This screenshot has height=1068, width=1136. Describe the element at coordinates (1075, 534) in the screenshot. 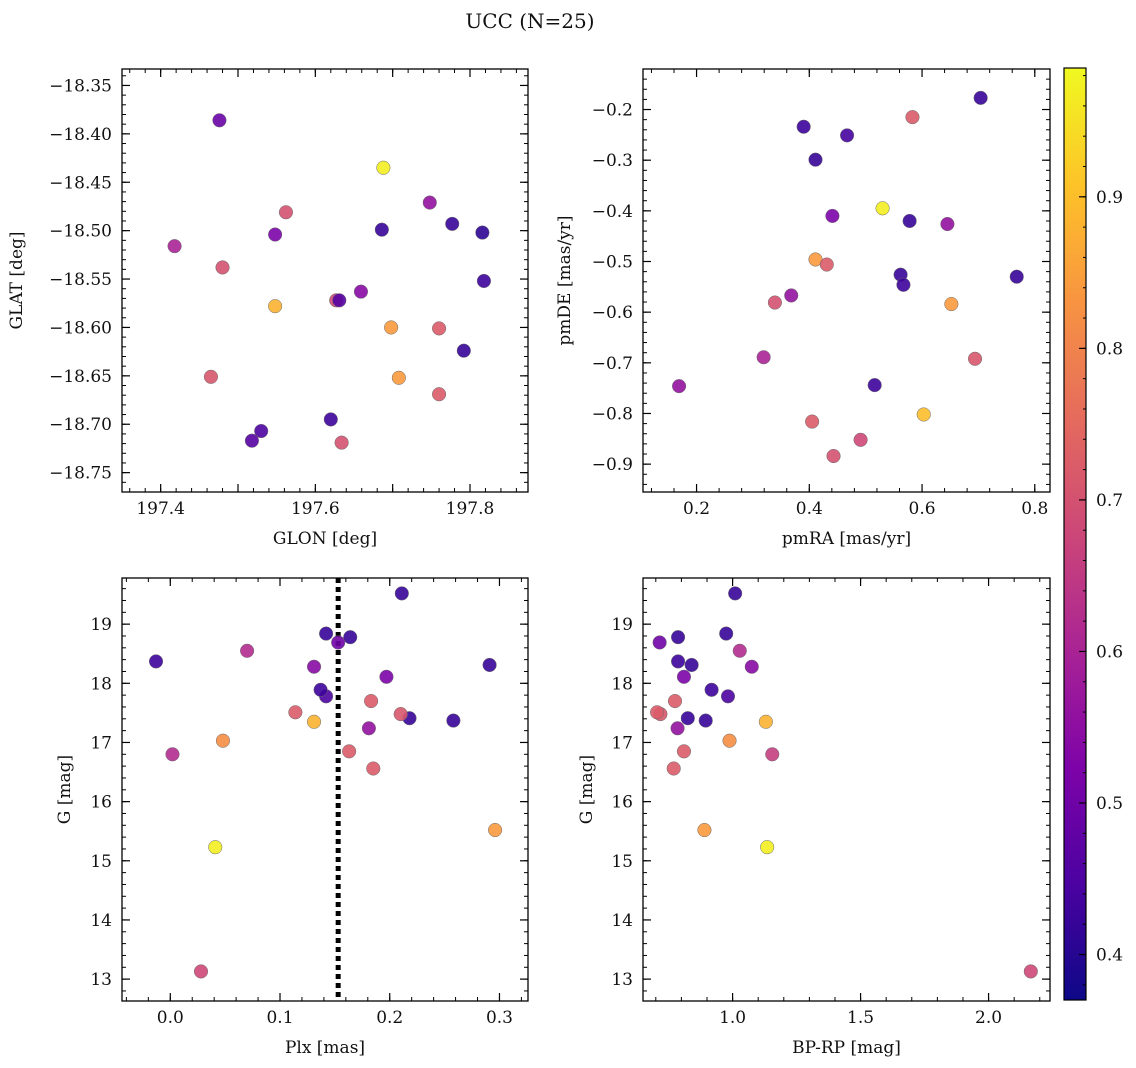

I see `colorbar-gradient` at that location.